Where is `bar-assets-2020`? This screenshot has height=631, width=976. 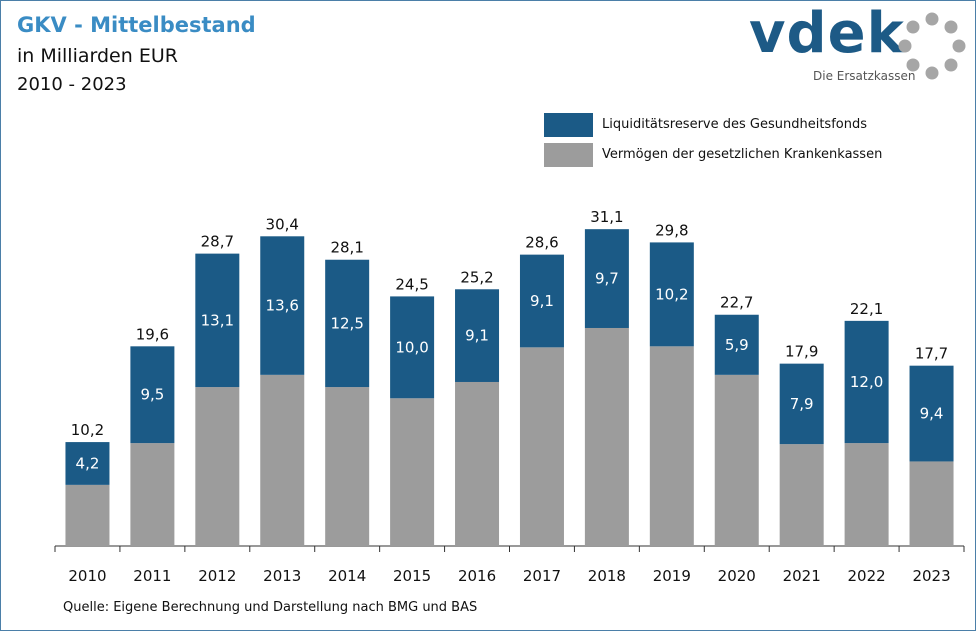
bar-assets-2020 is located at coordinates (736, 460).